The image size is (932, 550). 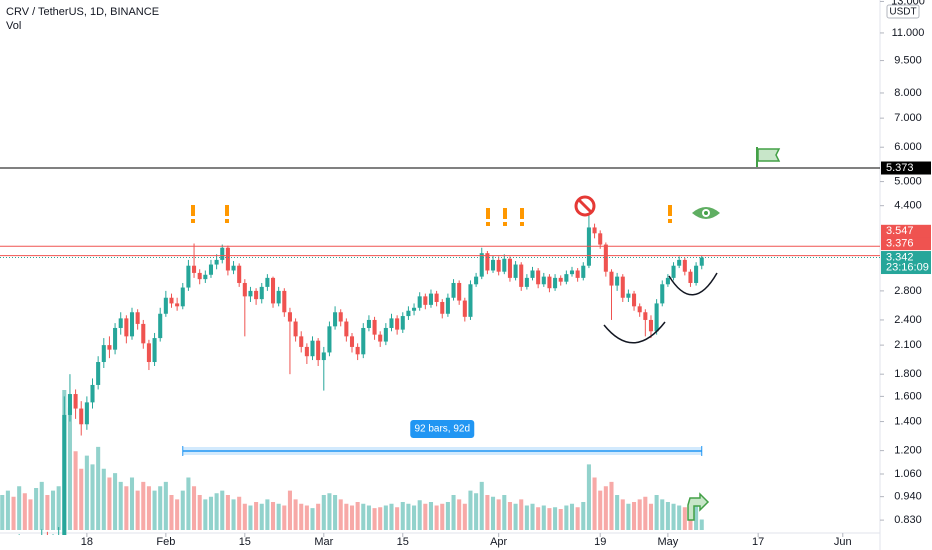 I want to click on x-tick-label: Feb, so click(x=165, y=542).